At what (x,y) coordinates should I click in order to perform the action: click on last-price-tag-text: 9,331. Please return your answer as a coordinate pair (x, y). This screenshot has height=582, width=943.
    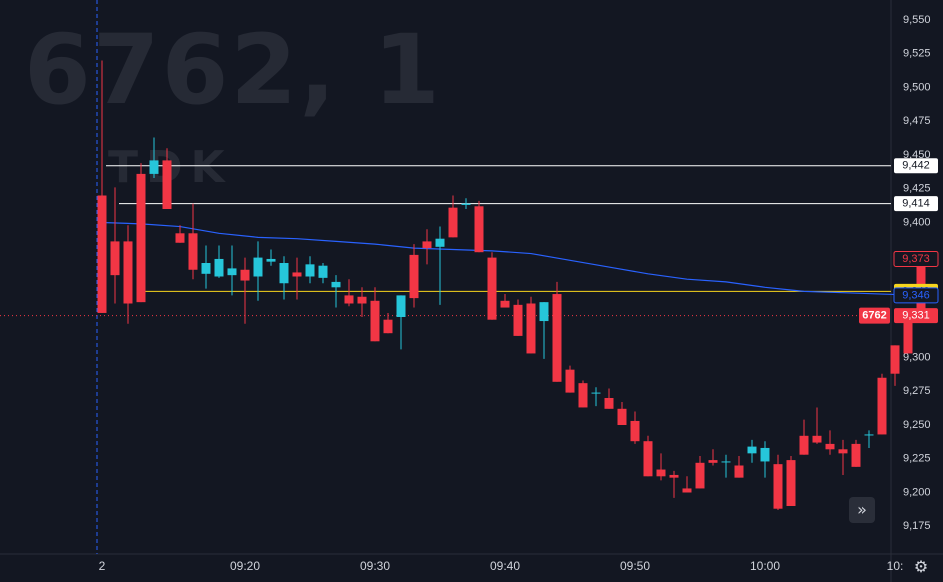
    Looking at the image, I should click on (916, 316).